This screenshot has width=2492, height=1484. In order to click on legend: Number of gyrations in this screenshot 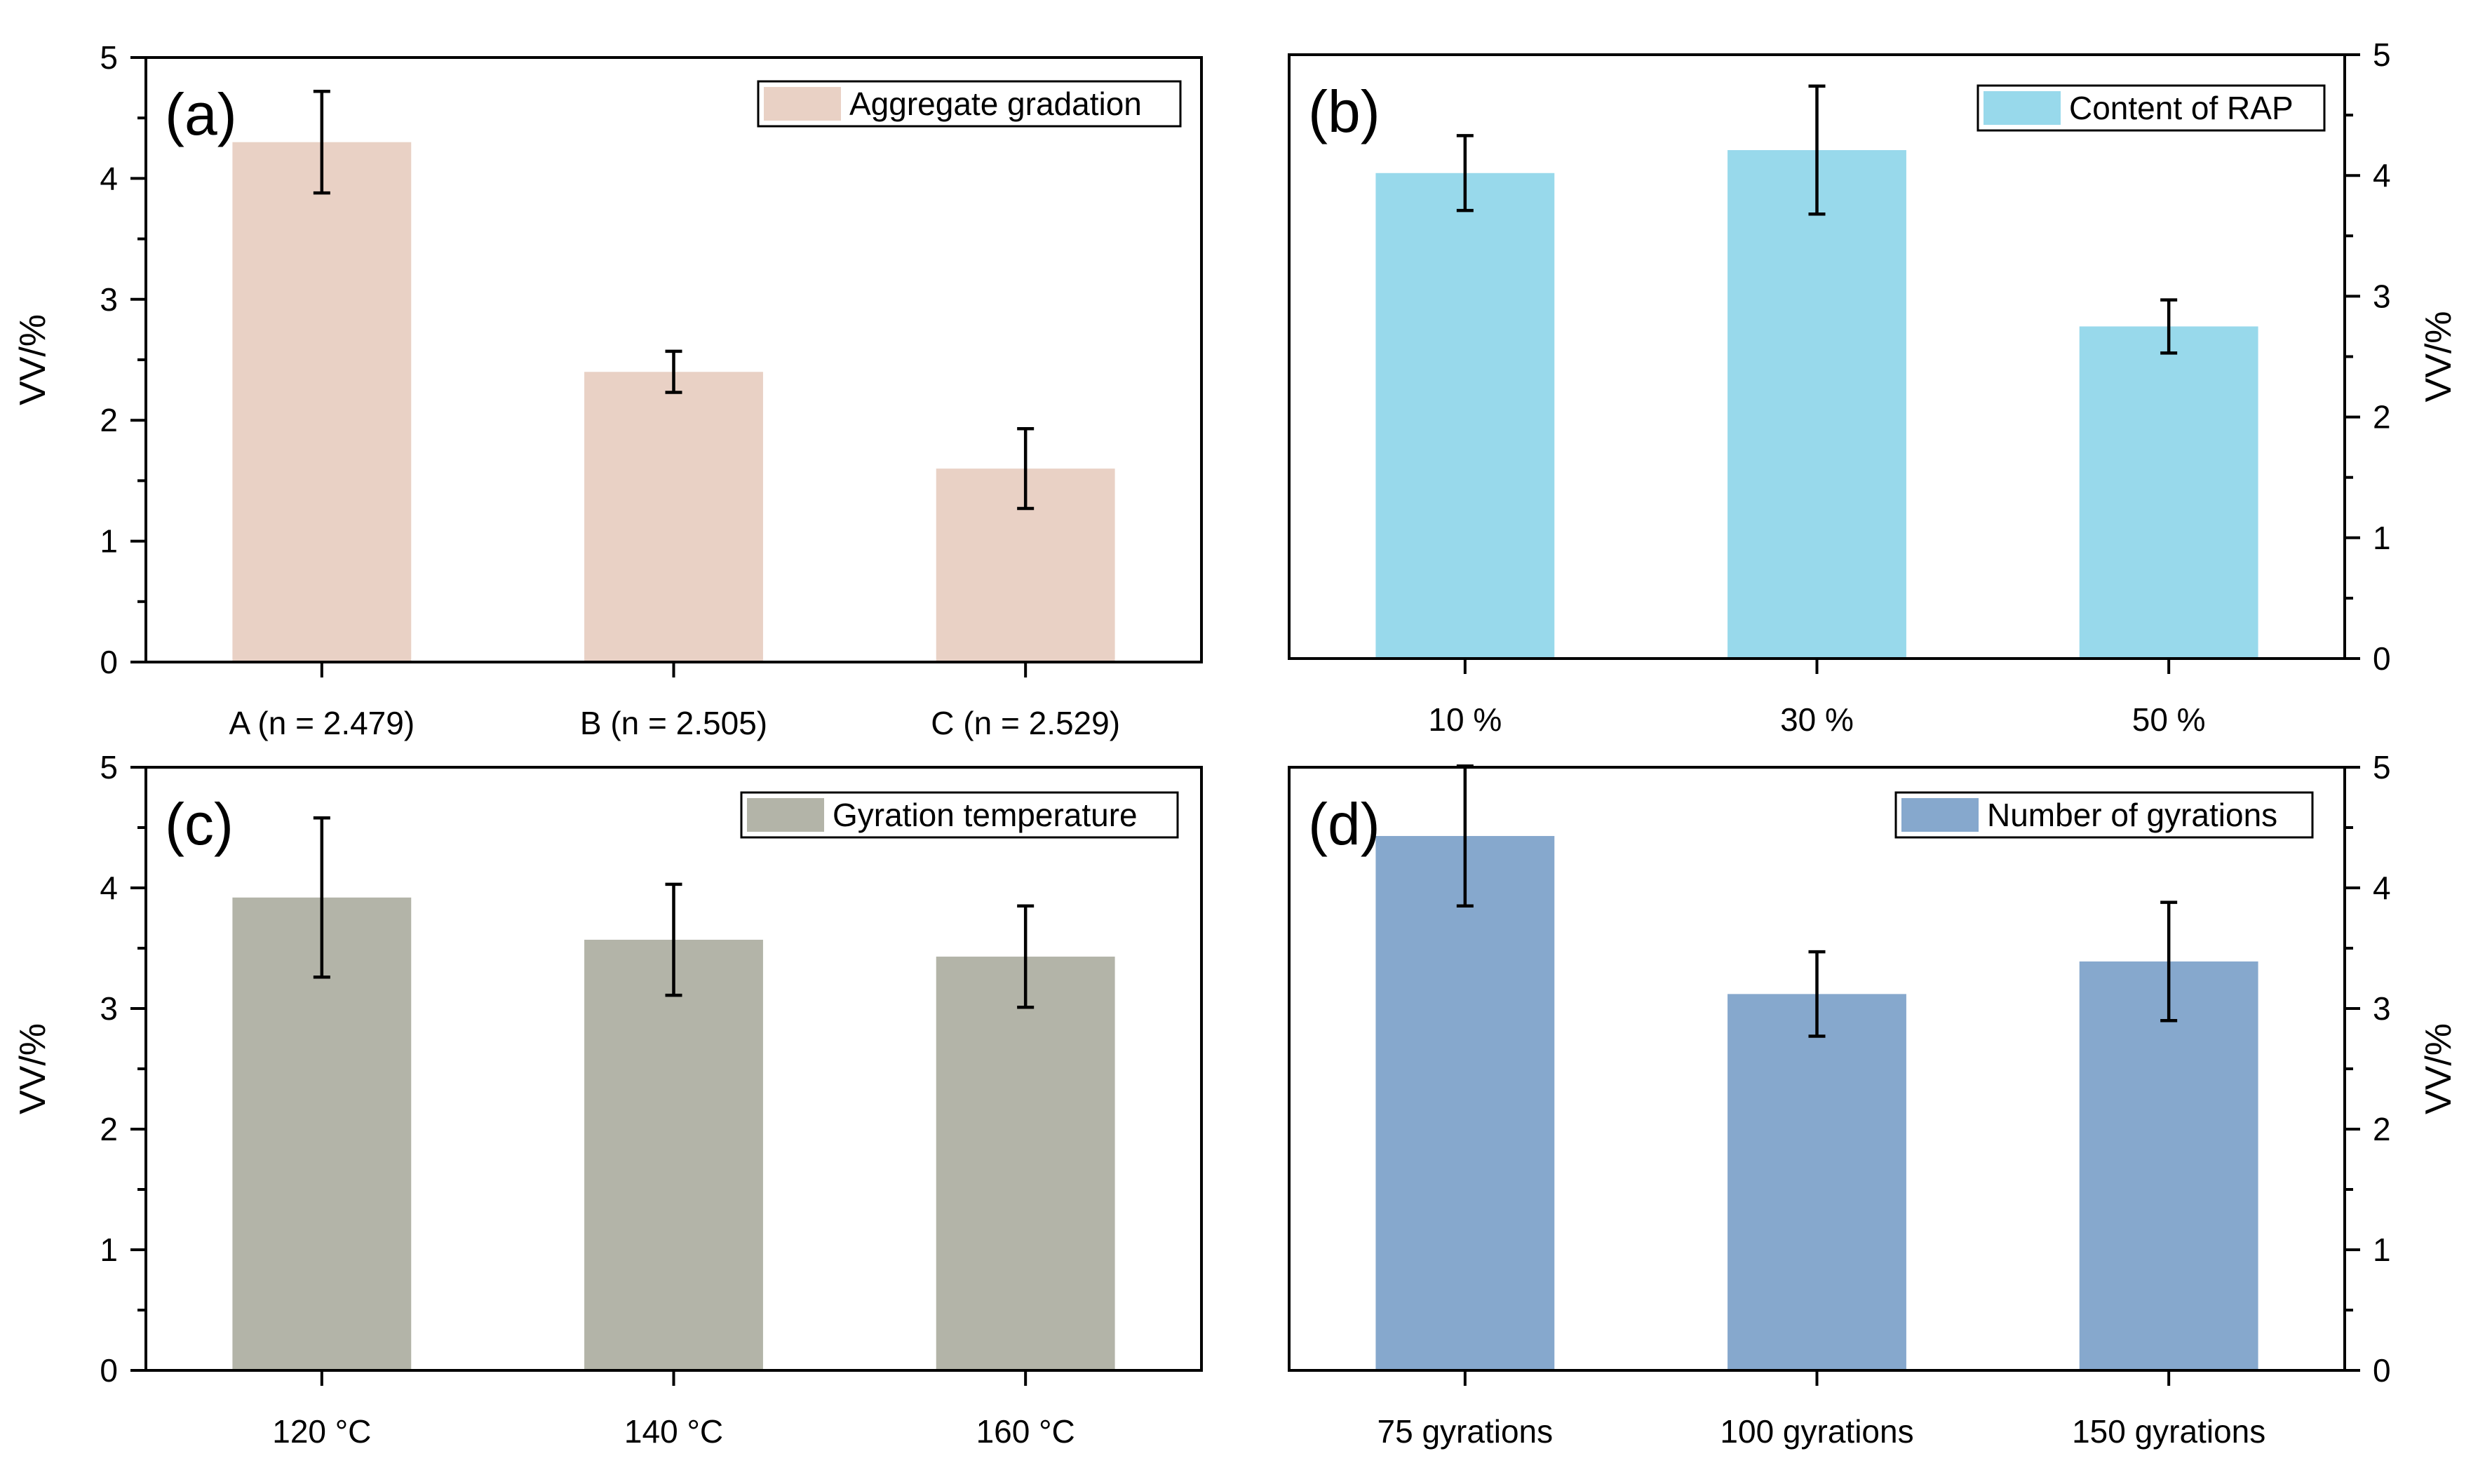, I will do `click(2104, 815)`.